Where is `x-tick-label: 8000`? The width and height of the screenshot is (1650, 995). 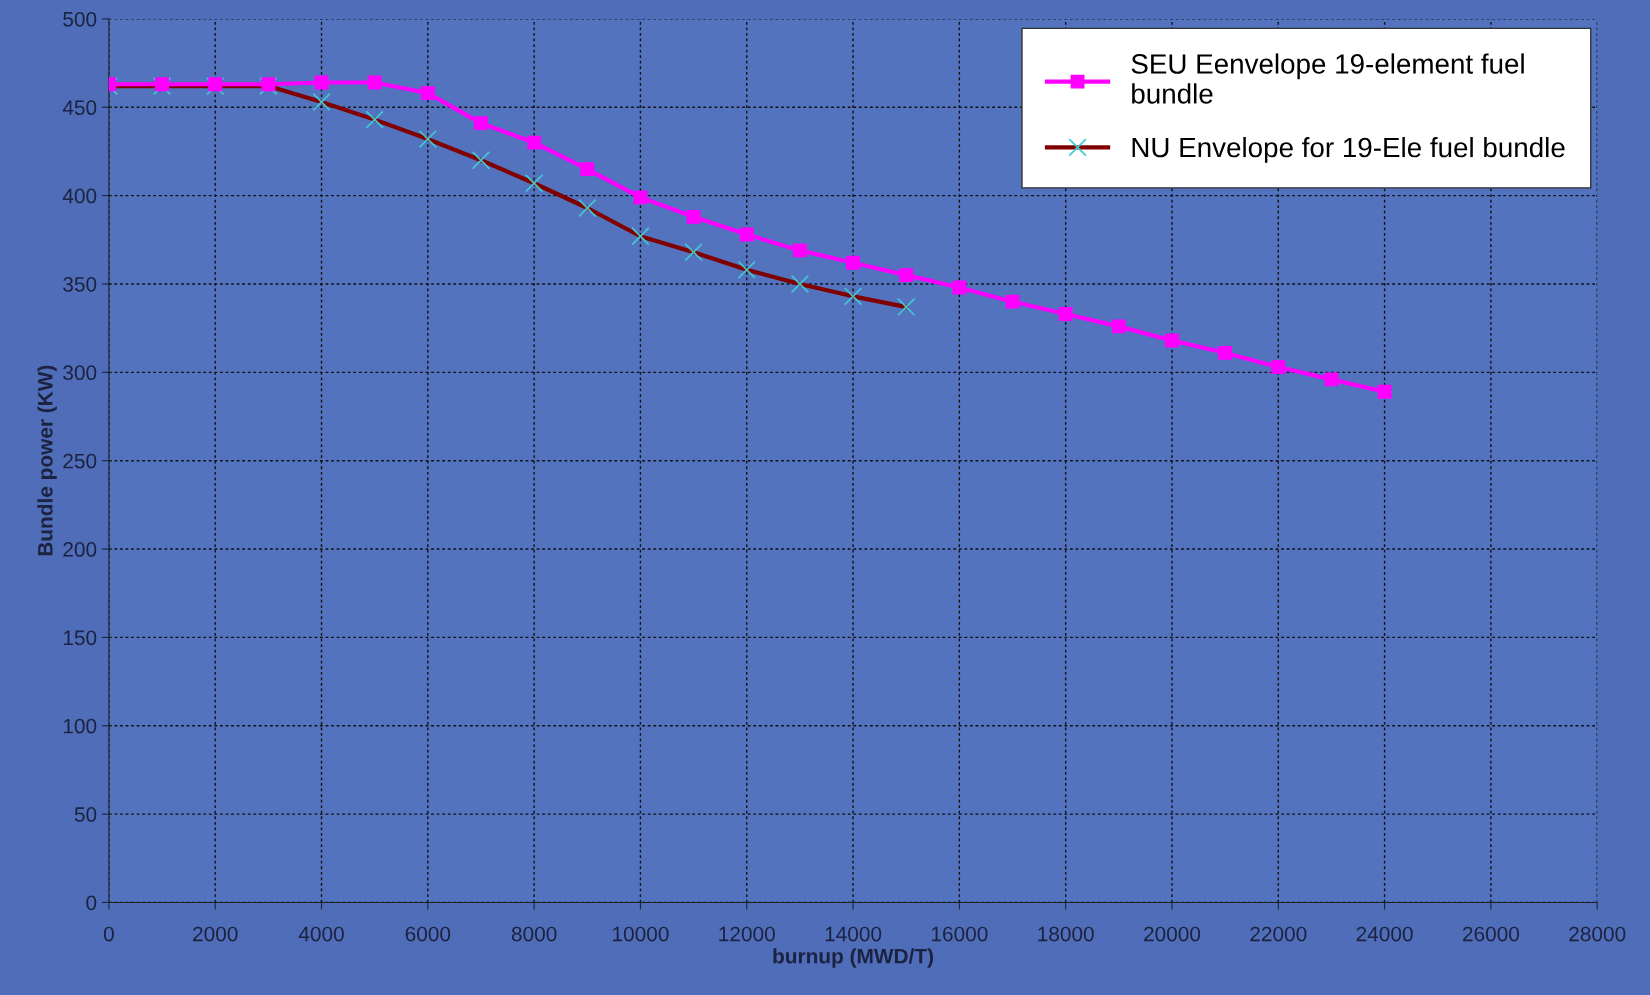 x-tick-label: 8000 is located at coordinates (534, 934).